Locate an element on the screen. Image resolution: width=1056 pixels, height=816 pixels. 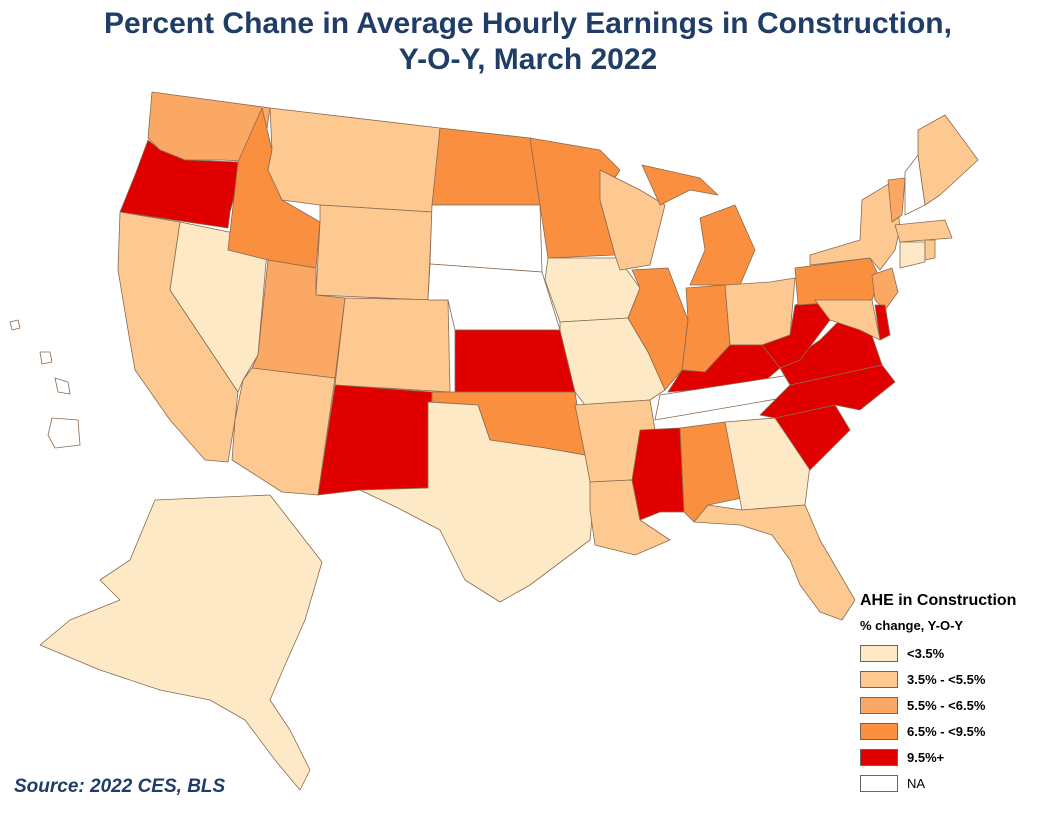
state-wy is located at coordinates (374, 252).